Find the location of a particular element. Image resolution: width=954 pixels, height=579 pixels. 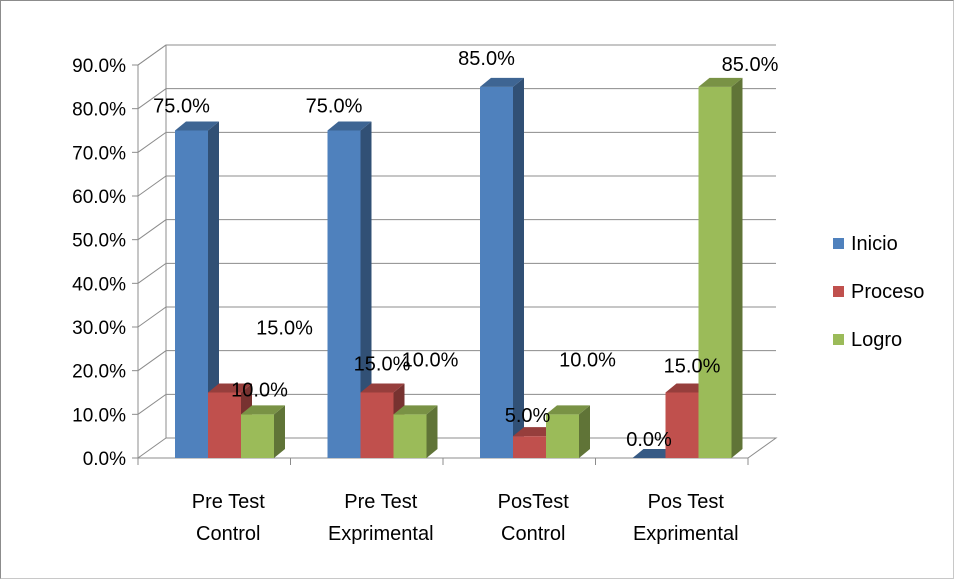

legend-label-proceso: Proceso is located at coordinates (887, 292).